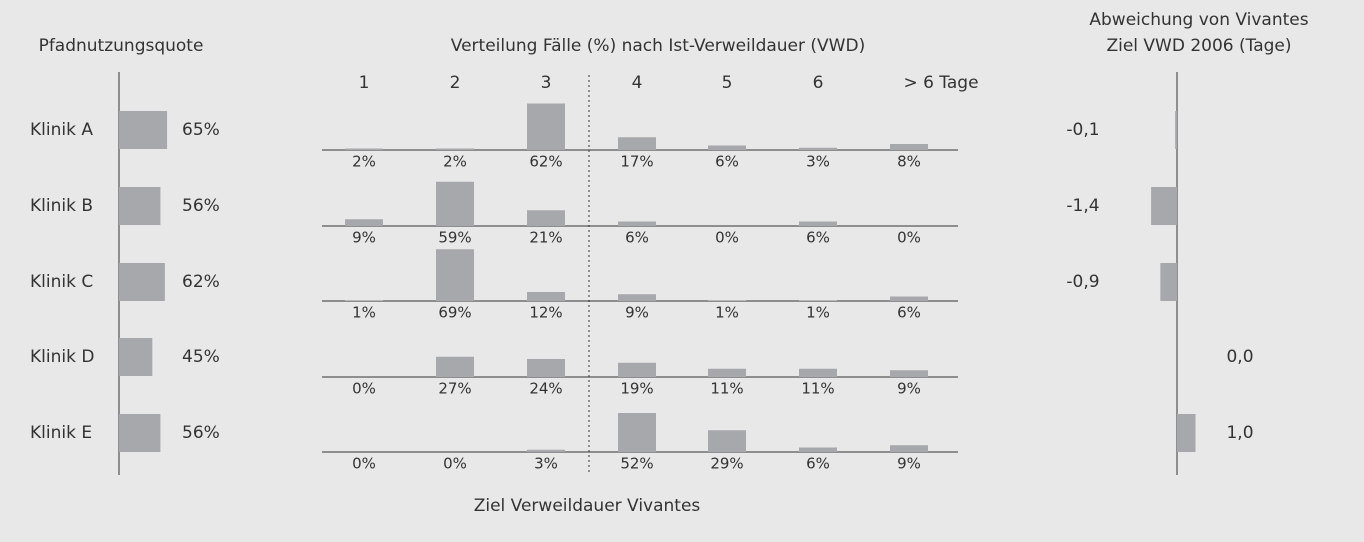 This screenshot has height=542, width=1364. What do you see at coordinates (545, 313) in the screenshot?
I see `value-label: 12%` at bounding box center [545, 313].